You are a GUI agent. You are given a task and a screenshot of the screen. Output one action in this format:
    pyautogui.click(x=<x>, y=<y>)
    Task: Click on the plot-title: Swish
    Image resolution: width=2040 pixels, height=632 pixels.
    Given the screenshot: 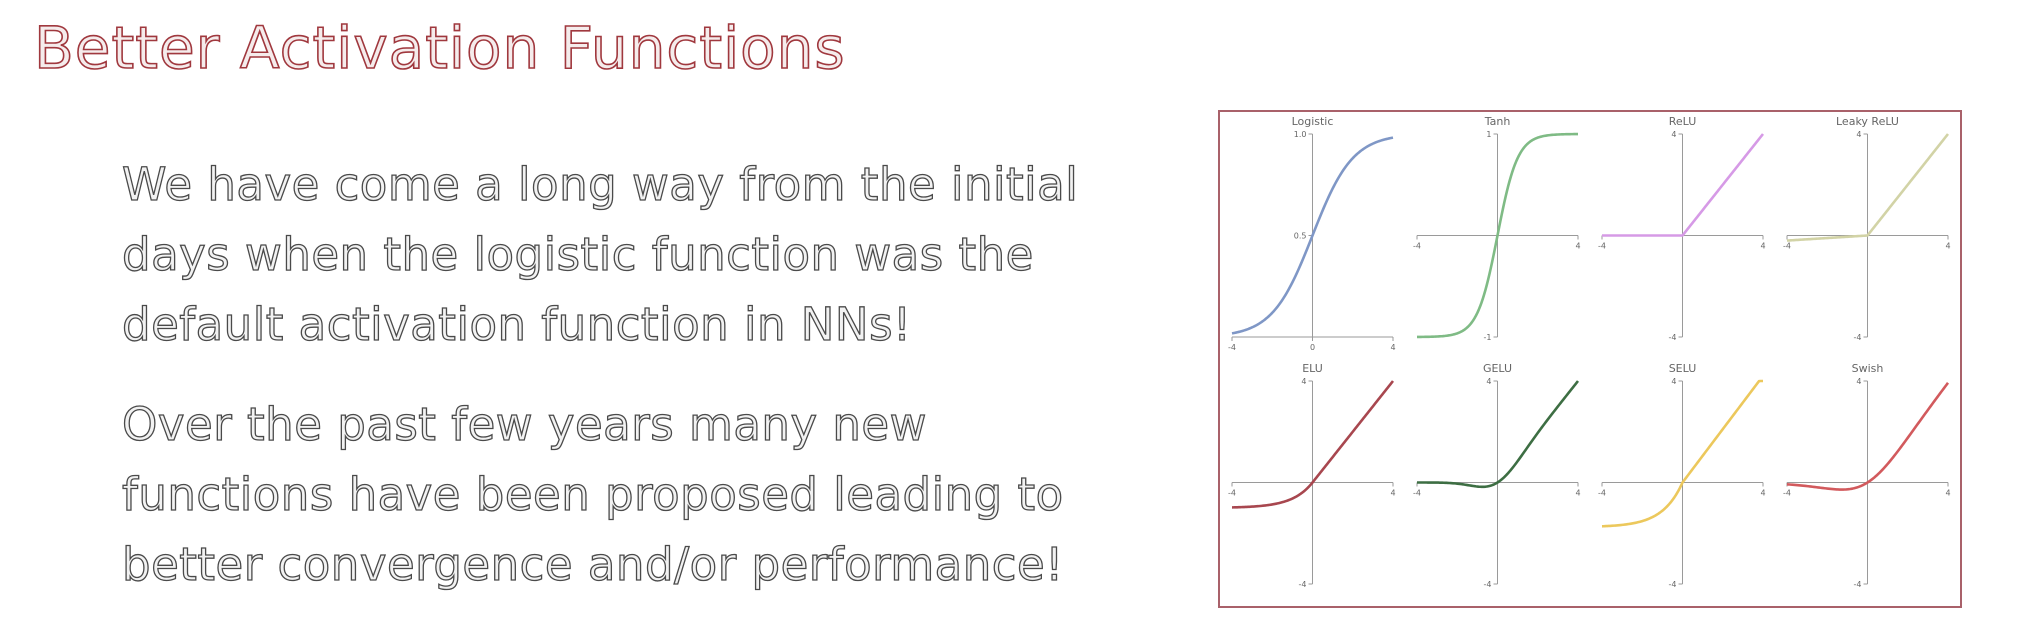 What is the action you would take?
    pyautogui.click(x=1868, y=368)
    